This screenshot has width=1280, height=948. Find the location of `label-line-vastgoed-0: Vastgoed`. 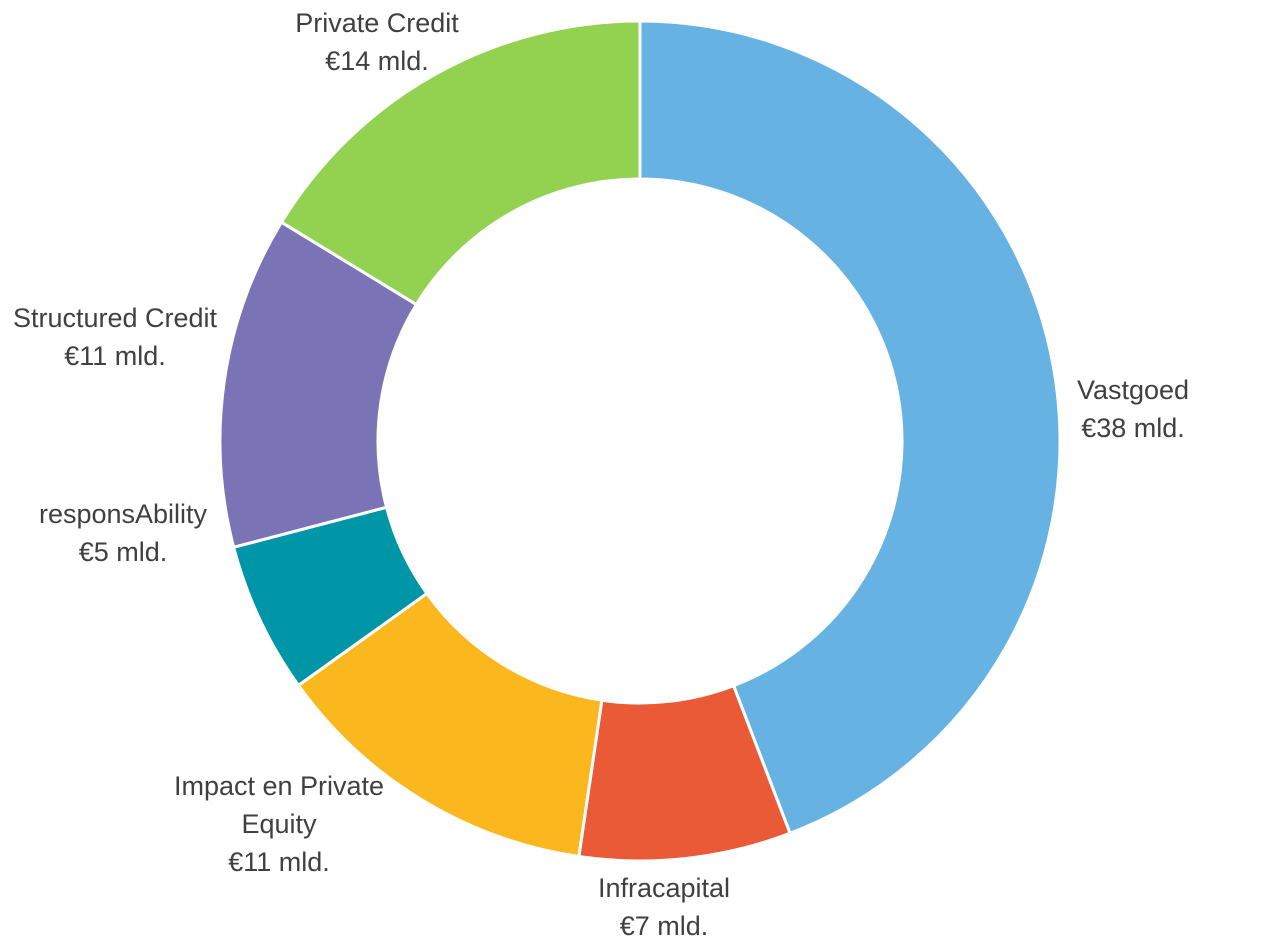

label-line-vastgoed-0: Vastgoed is located at coordinates (1133, 390).